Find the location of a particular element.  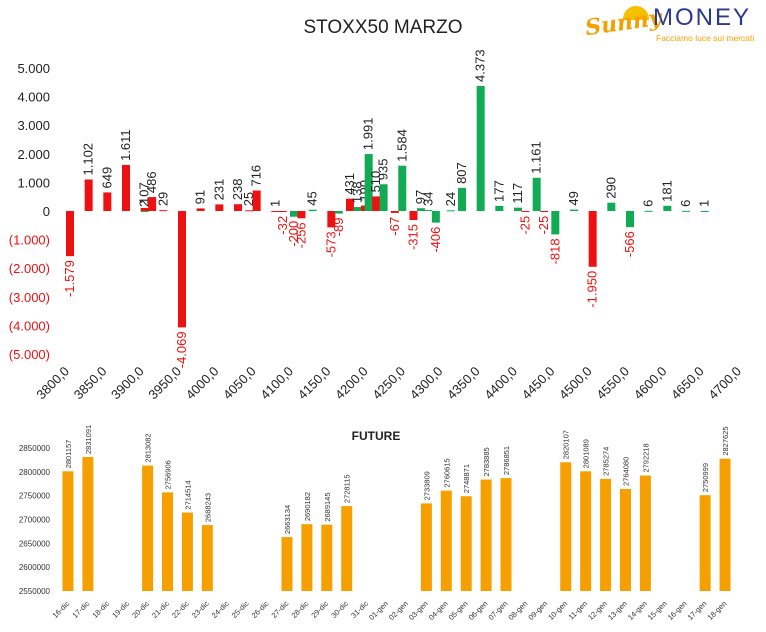

chart-title: STOXX50 MARZO is located at coordinates (383, 27).